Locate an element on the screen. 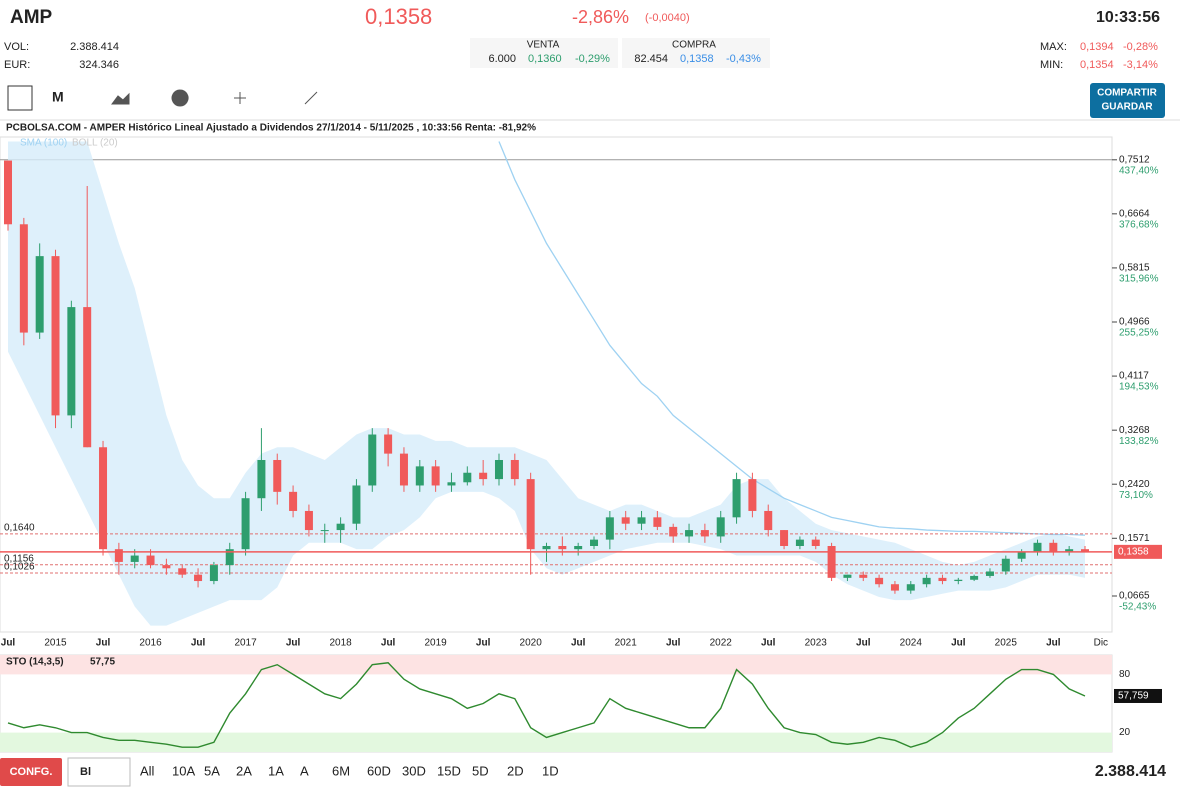  overbought-zone is located at coordinates (556, 665).